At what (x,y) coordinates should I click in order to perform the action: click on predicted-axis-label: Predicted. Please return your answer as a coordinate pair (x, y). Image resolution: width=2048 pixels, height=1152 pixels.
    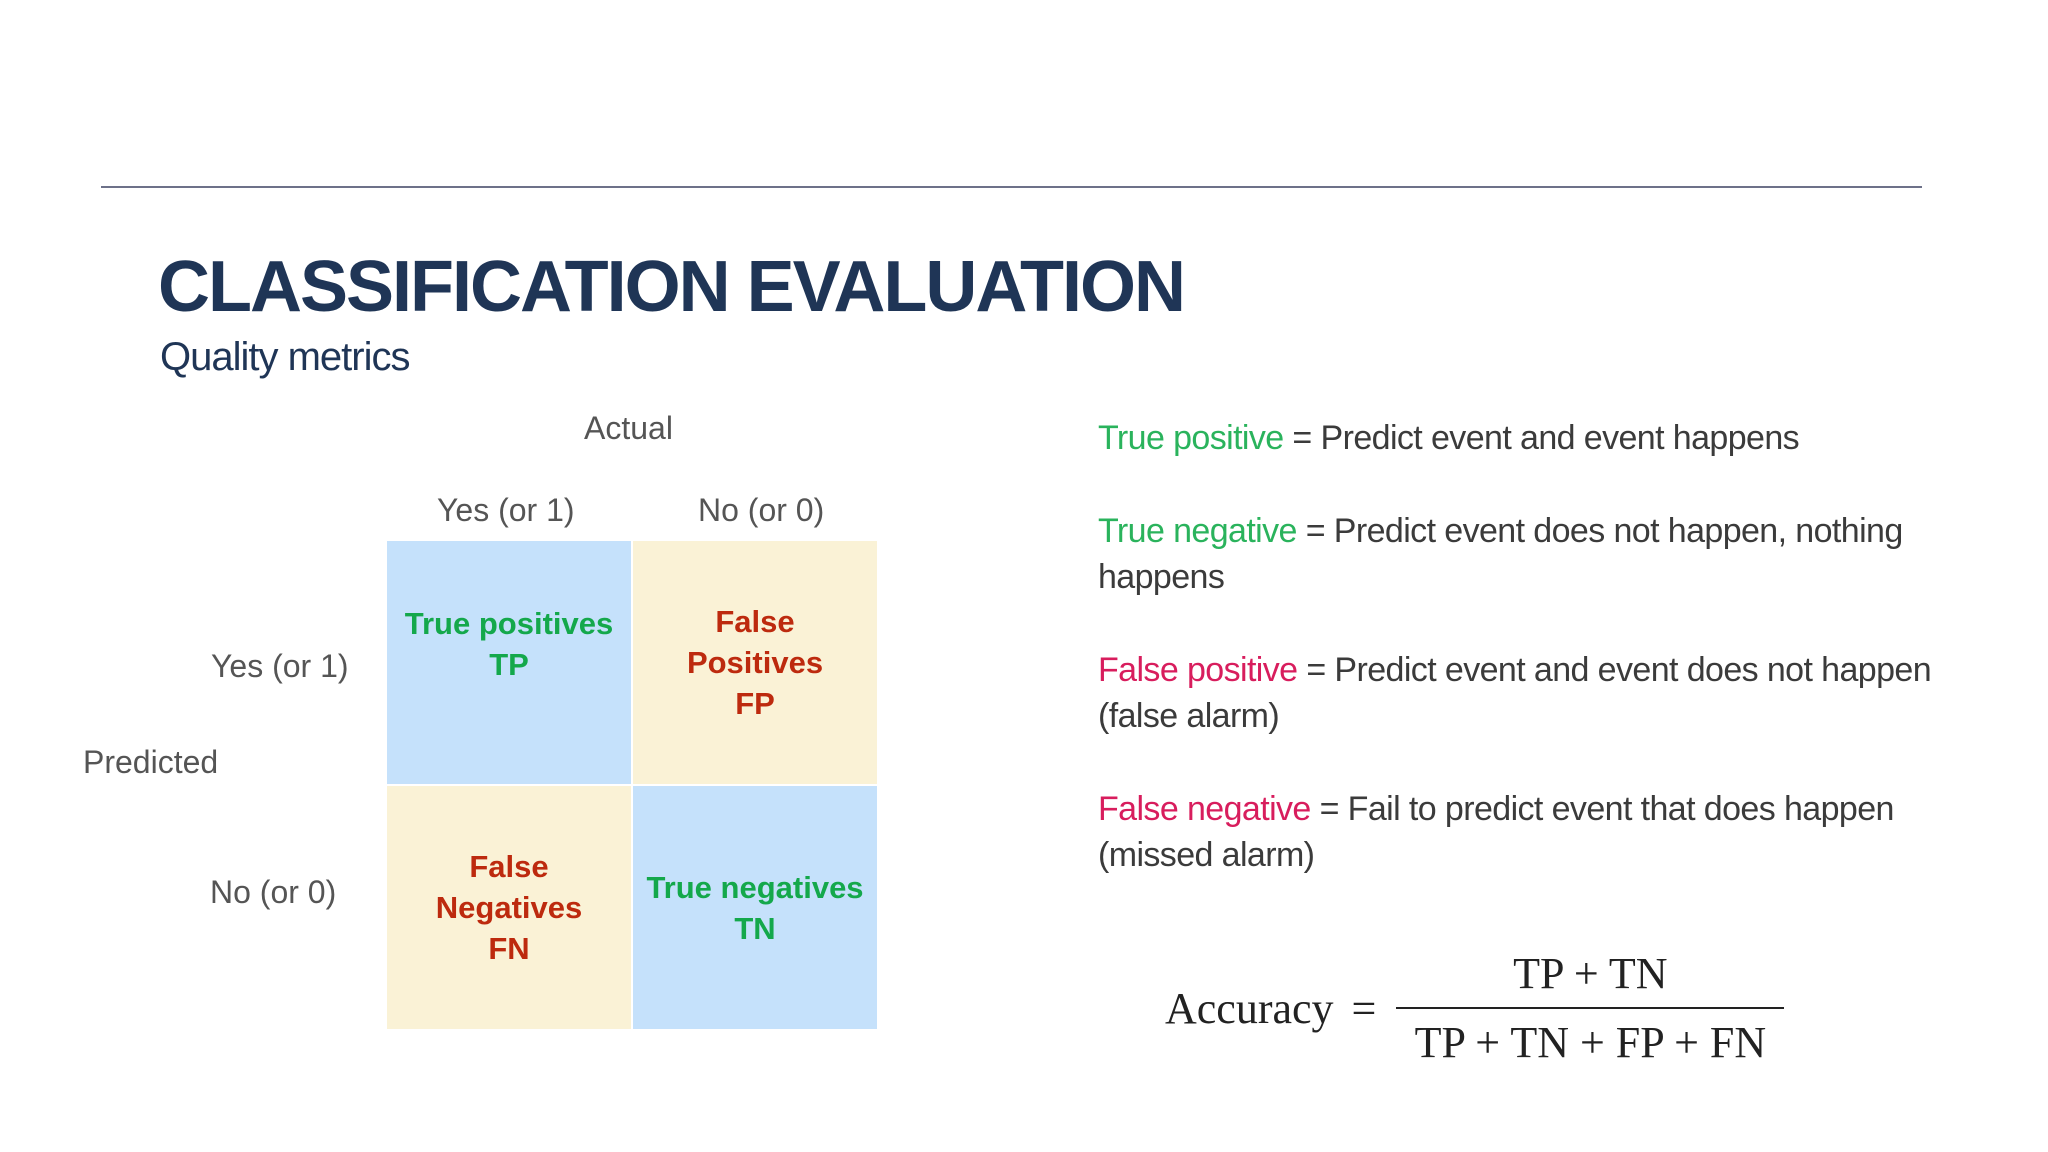
    Looking at the image, I should click on (151, 762).